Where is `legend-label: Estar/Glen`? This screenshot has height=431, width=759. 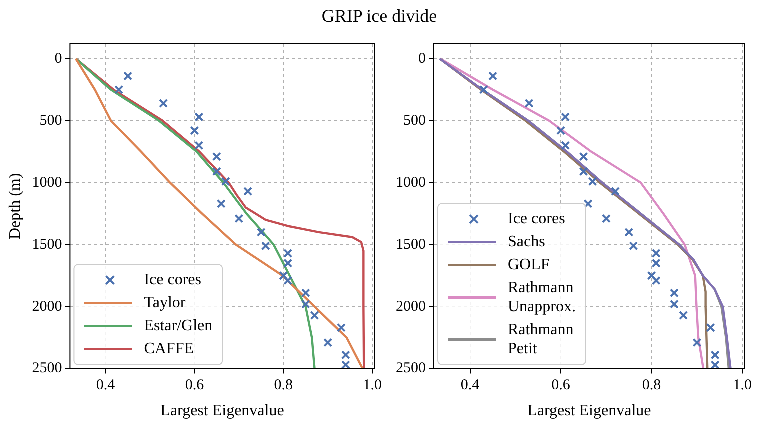
legend-label: Estar/Glen is located at coordinates (178, 326).